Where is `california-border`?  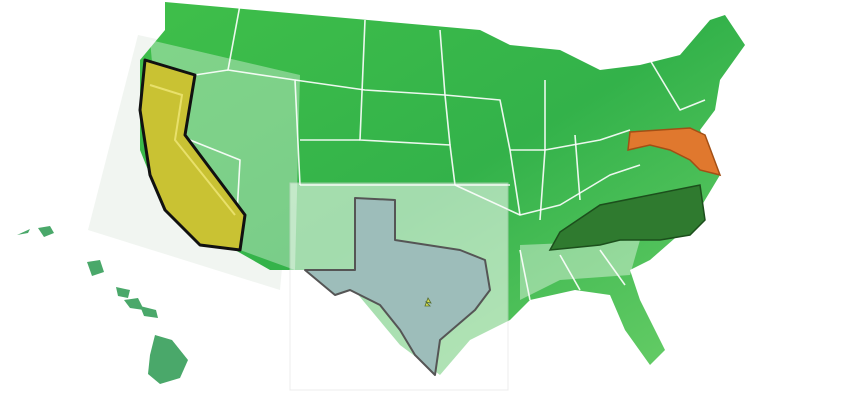
california-border is located at coordinates (192, 150).